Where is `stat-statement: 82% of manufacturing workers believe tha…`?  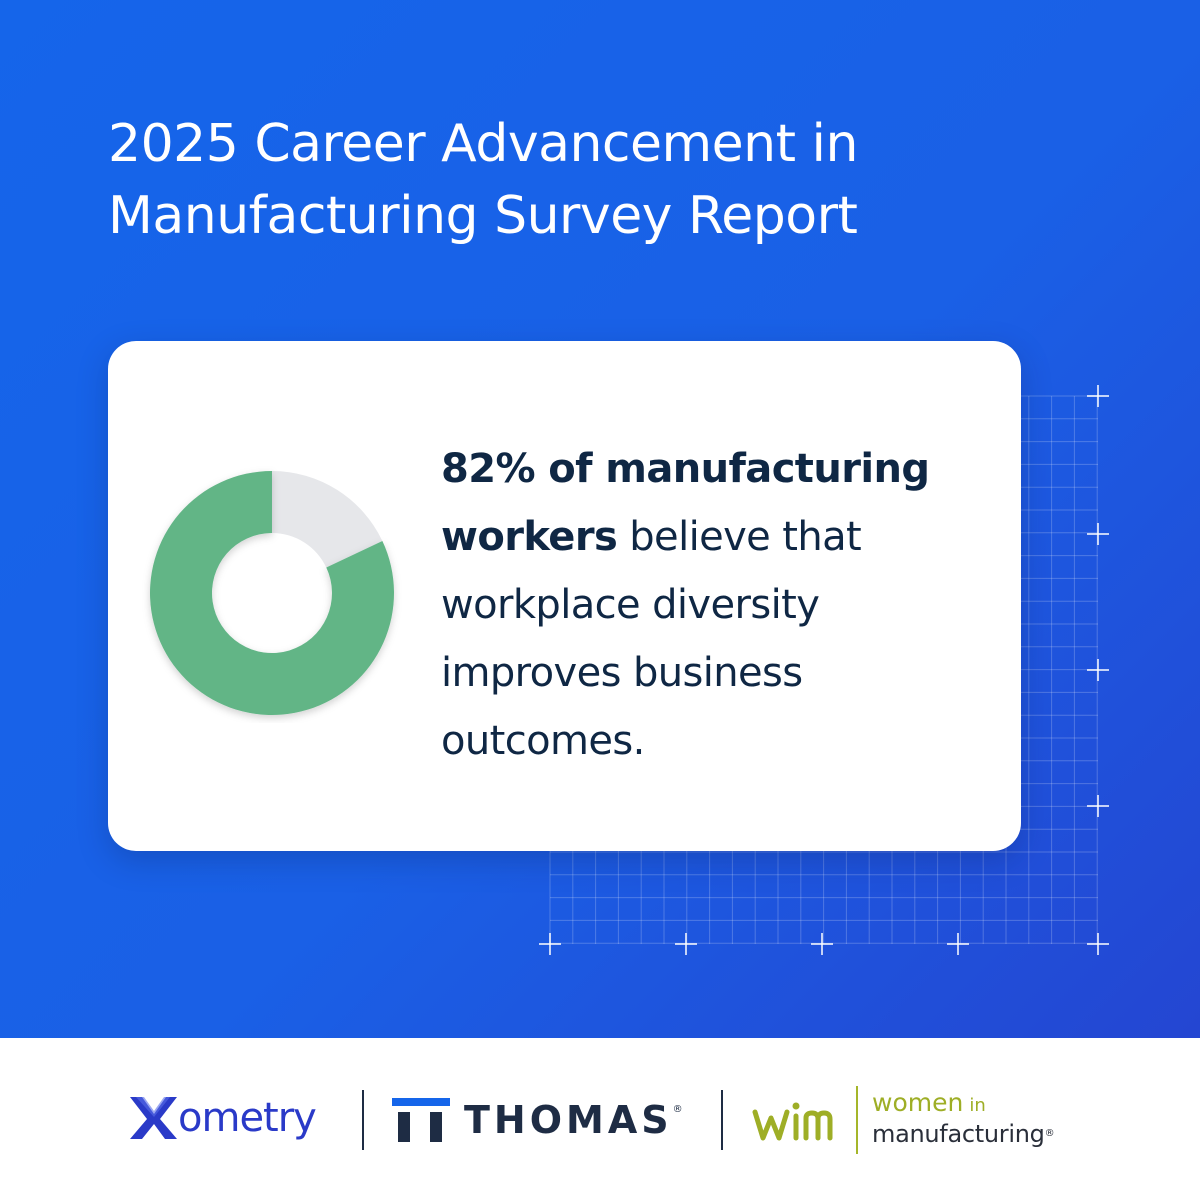
stat-statement: 82% of manufacturing workers believe tha… is located at coordinates (721, 605).